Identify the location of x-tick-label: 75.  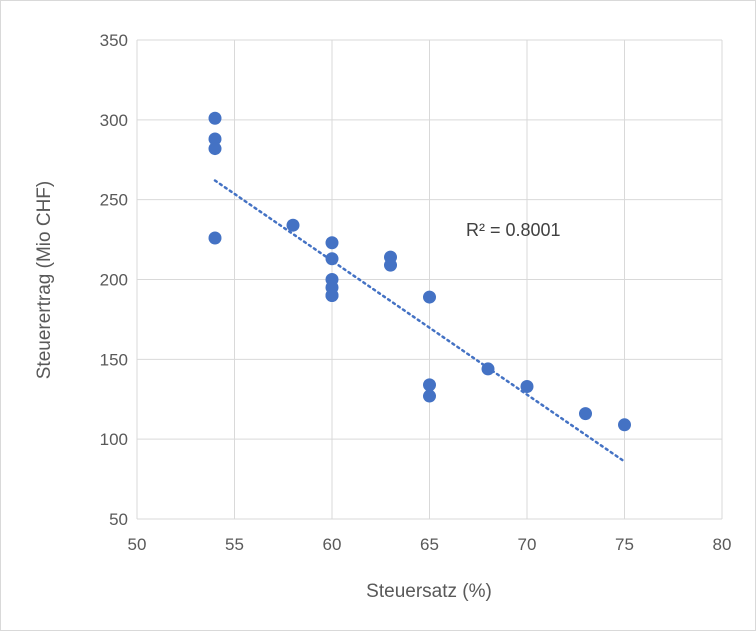
(624, 544).